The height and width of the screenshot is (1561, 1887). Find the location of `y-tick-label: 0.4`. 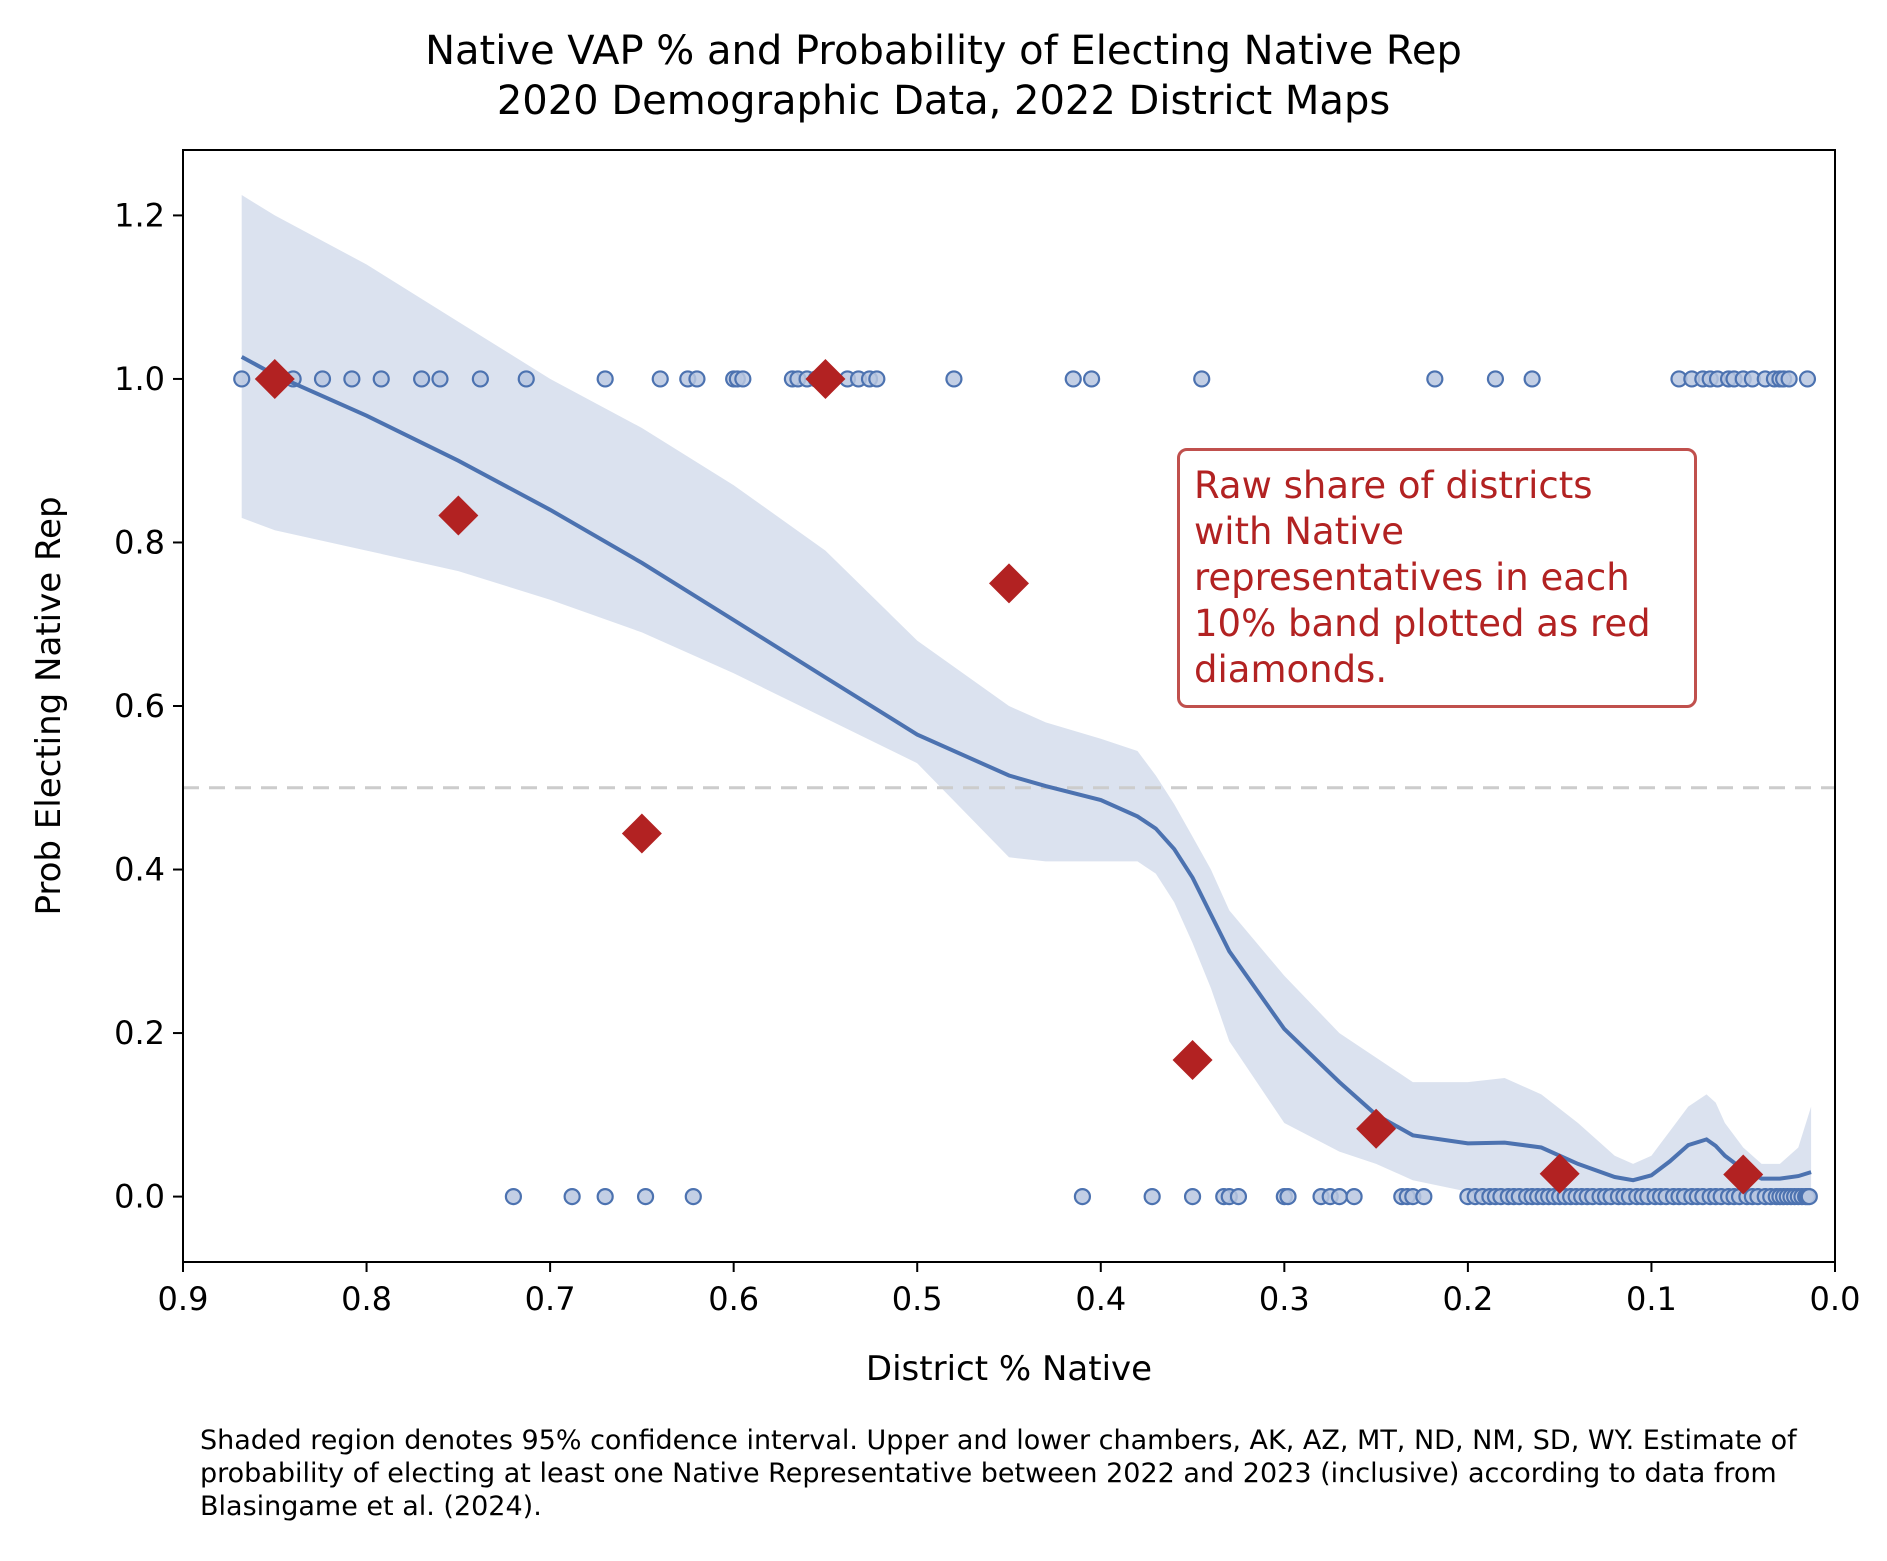

y-tick-label: 0.4 is located at coordinates (139, 870).